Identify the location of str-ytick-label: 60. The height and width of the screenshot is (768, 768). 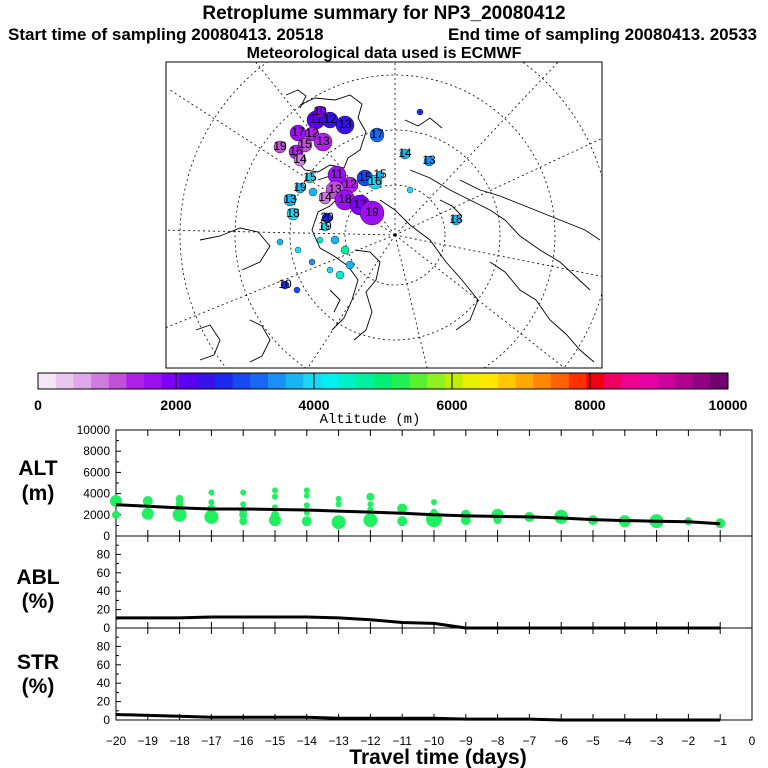
(104, 665).